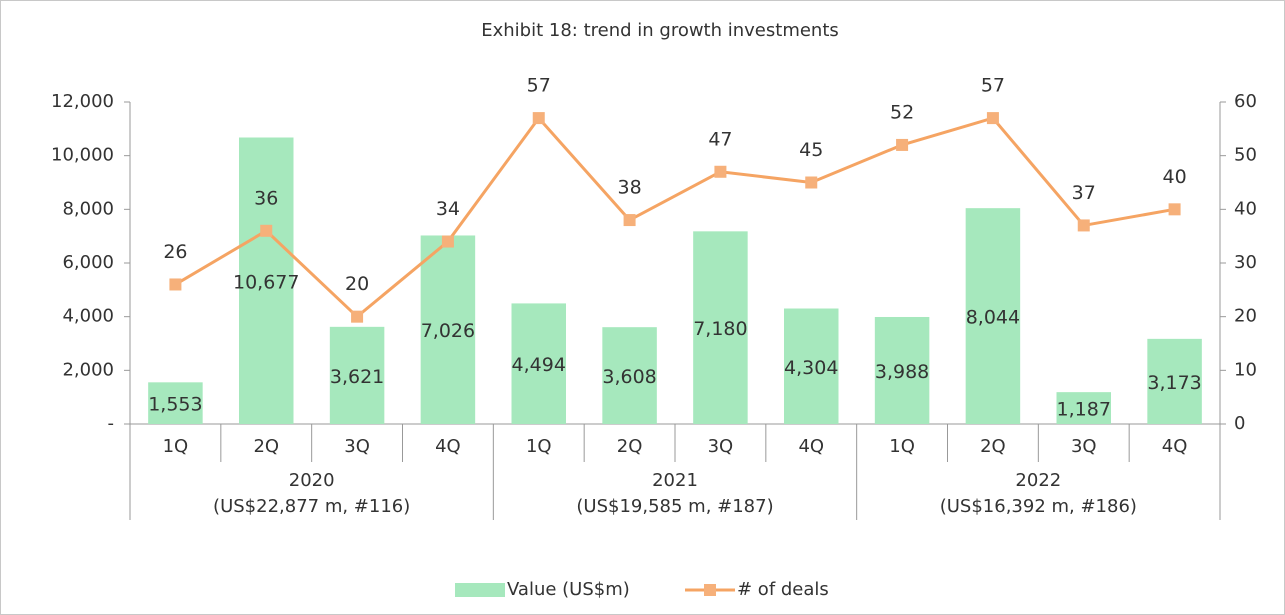  Describe the element at coordinates (629, 188) in the screenshot. I see `line-value-label: 38` at that location.